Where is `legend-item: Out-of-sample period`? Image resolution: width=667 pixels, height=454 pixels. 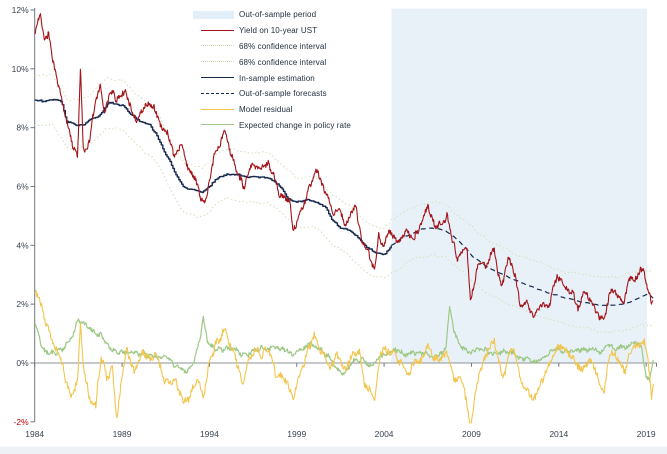
legend-item: Out-of-sample period is located at coordinates (272, 15).